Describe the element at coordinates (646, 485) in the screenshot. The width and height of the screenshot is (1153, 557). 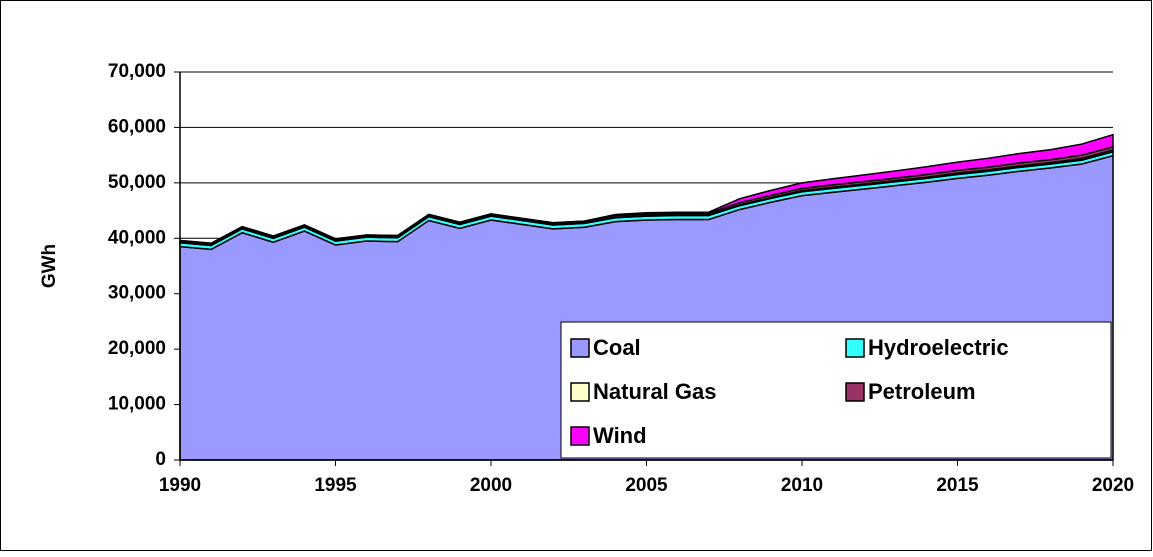
I see `x-tick-label: 2005` at that location.